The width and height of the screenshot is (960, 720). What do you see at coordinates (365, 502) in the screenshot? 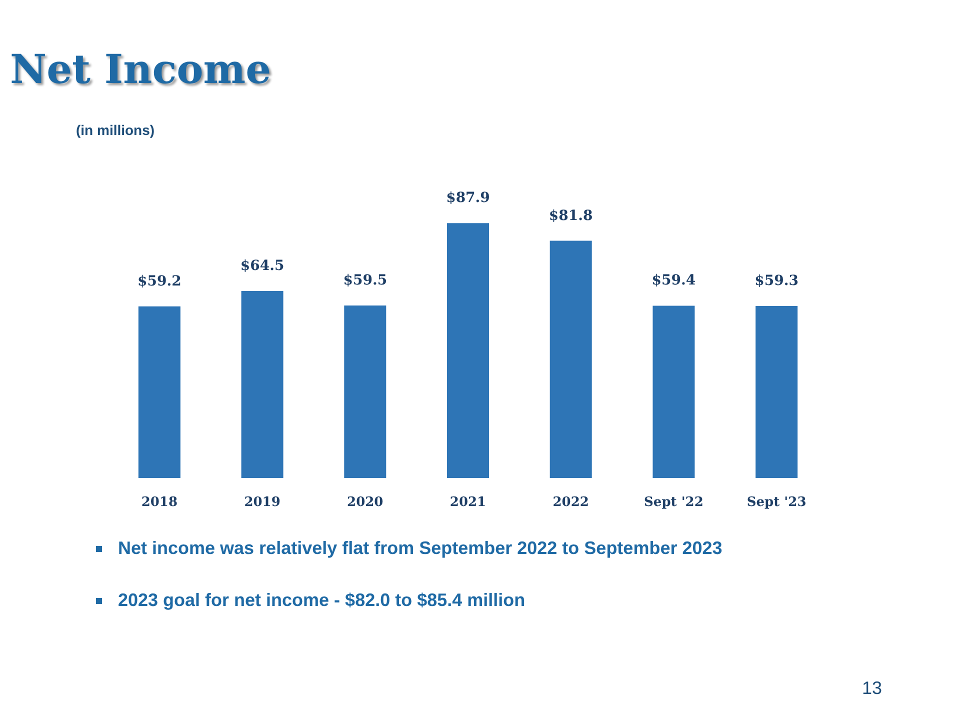
I see `x-tick-label: 2020` at bounding box center [365, 502].